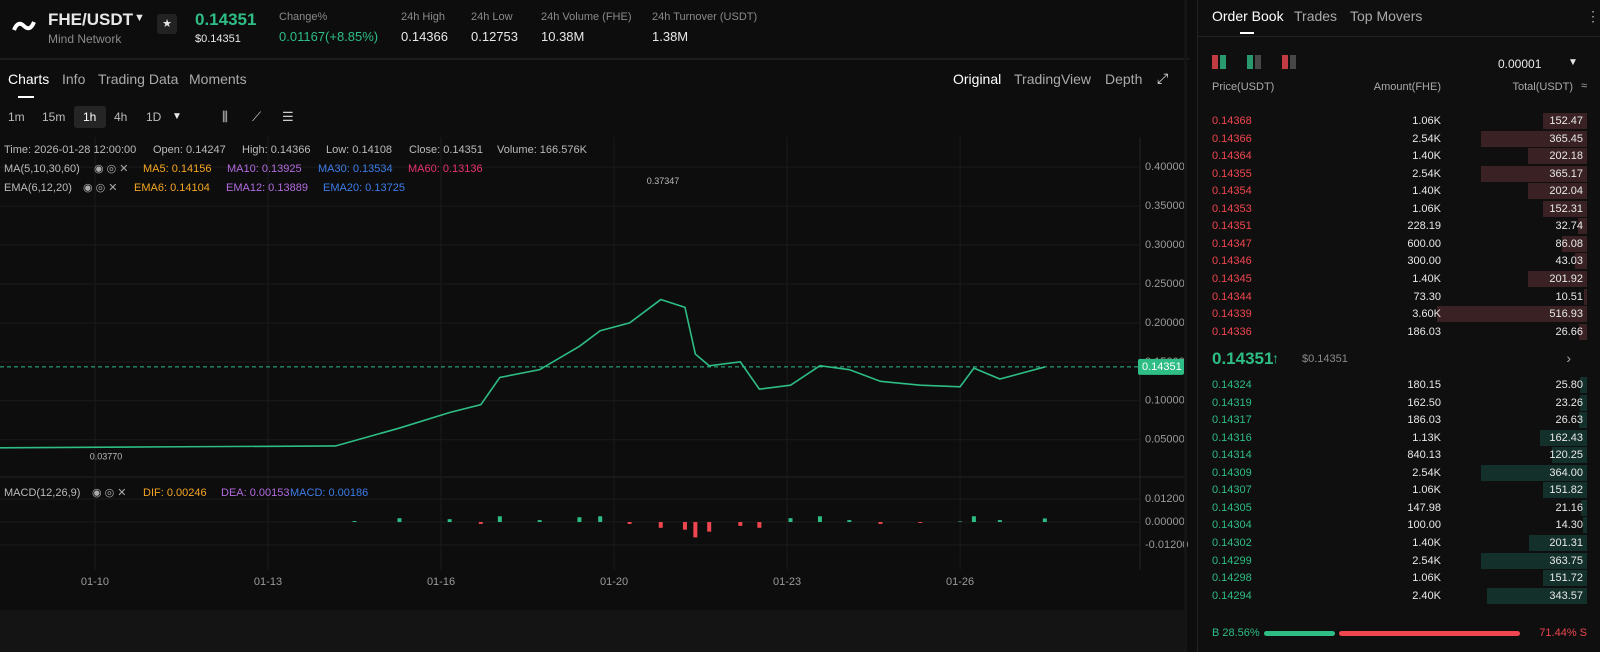 Image resolution: width=1600 pixels, height=652 pixels. What do you see at coordinates (1232, 314) in the screenshot?
I see `ob-price: 0.14339` at bounding box center [1232, 314].